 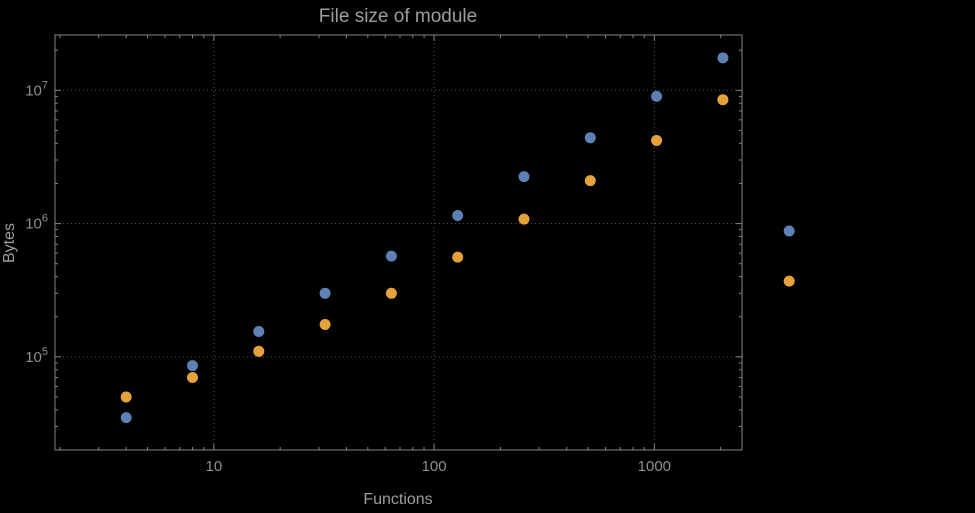 I want to click on y-tick-label: 10⁶, so click(x=36, y=223).